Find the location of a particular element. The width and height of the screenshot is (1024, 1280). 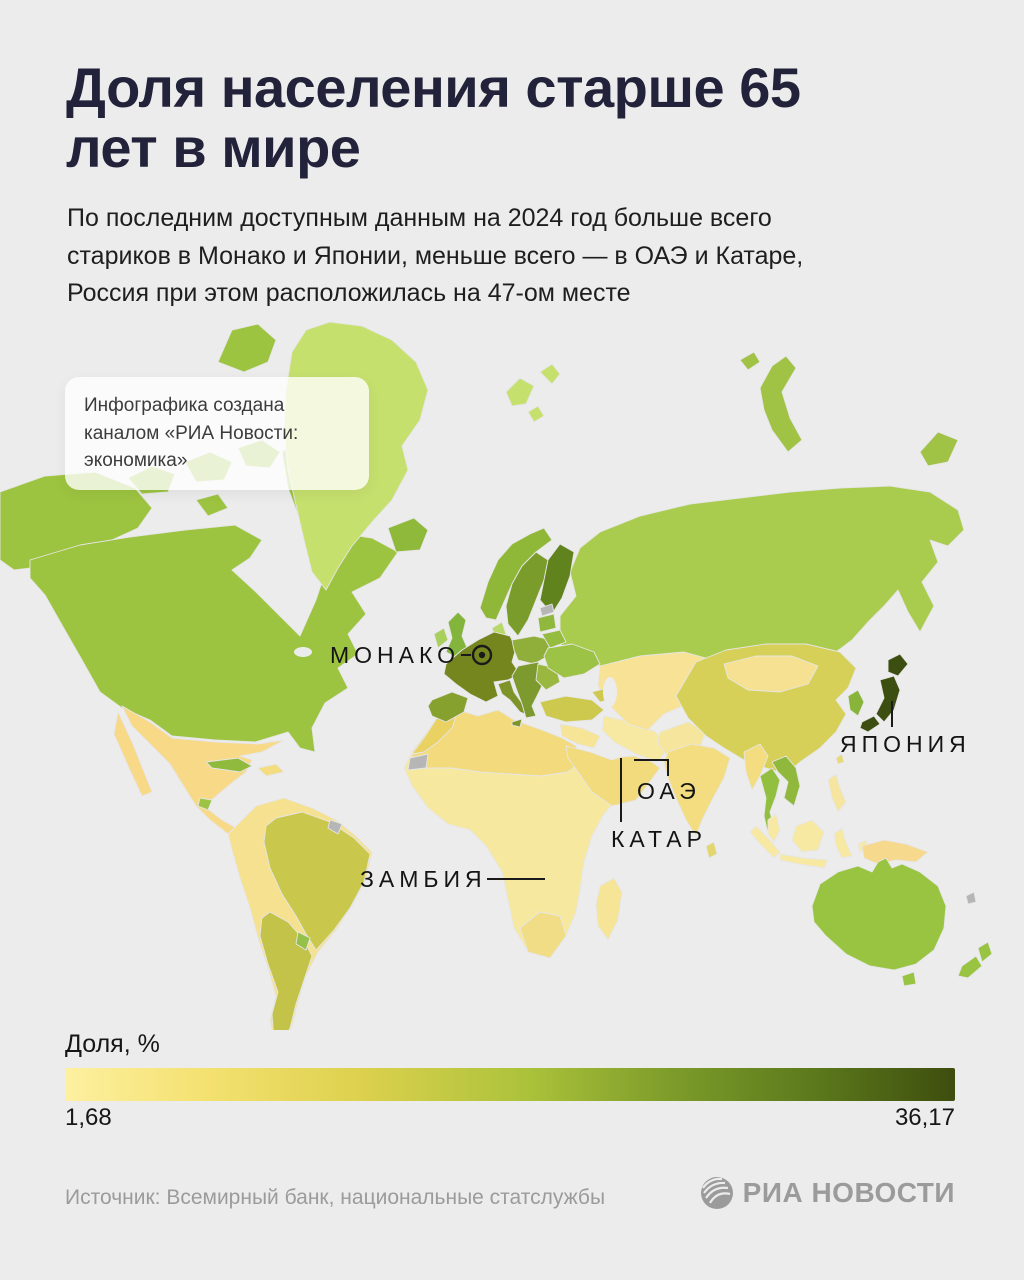

map-region-ukraine is located at coordinates (572, 661).